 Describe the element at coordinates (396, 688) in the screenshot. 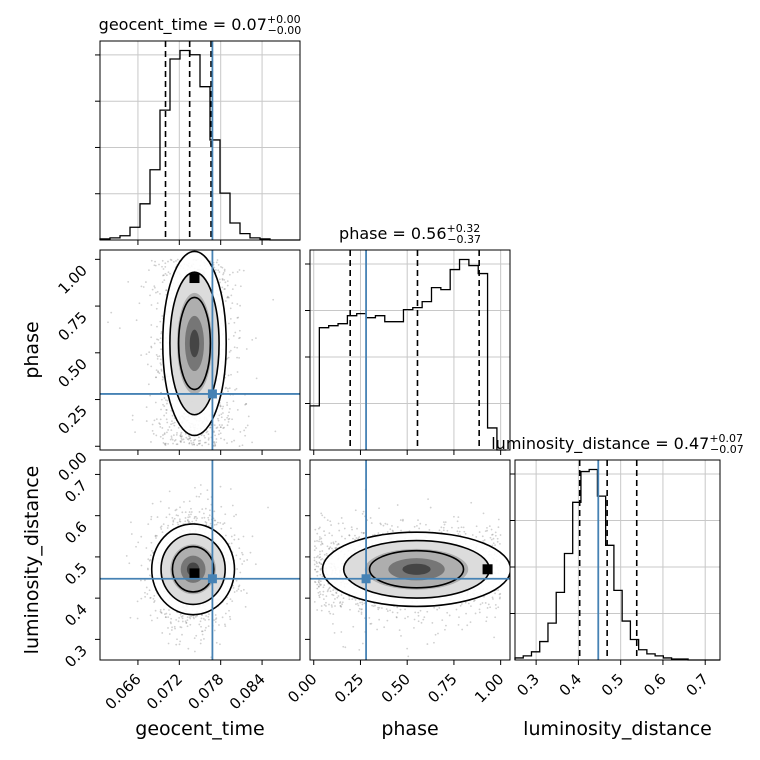

I see `x-tick-label: 0.50` at that location.